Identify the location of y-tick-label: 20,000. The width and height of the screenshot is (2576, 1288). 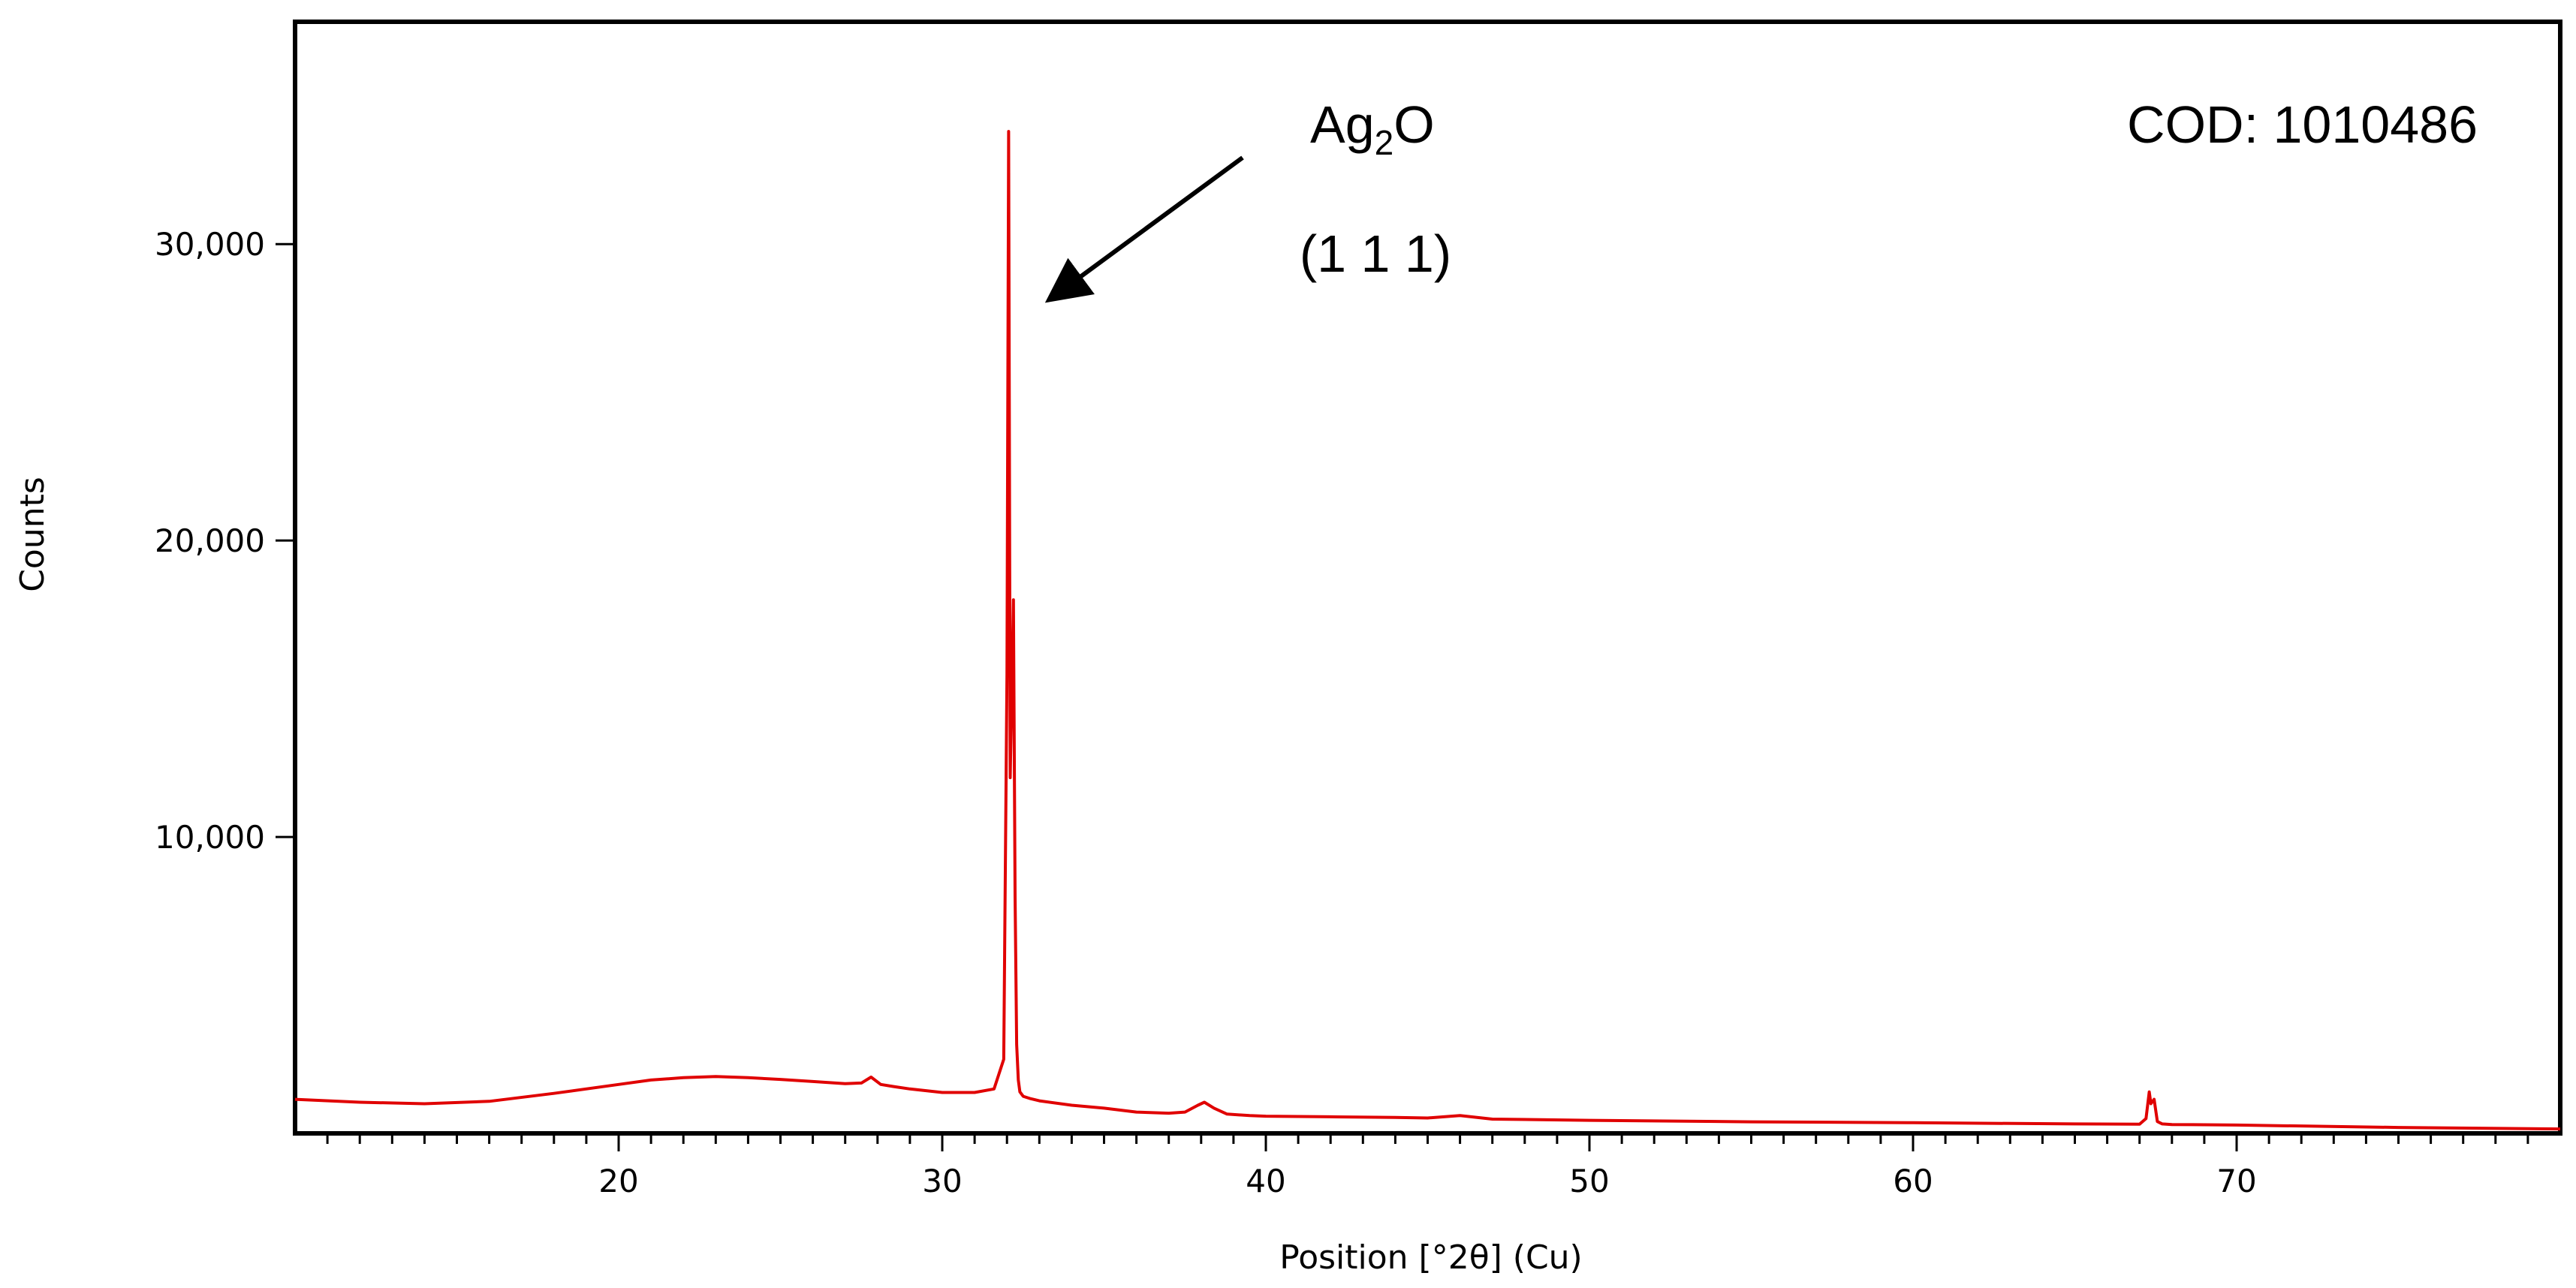
(210, 540).